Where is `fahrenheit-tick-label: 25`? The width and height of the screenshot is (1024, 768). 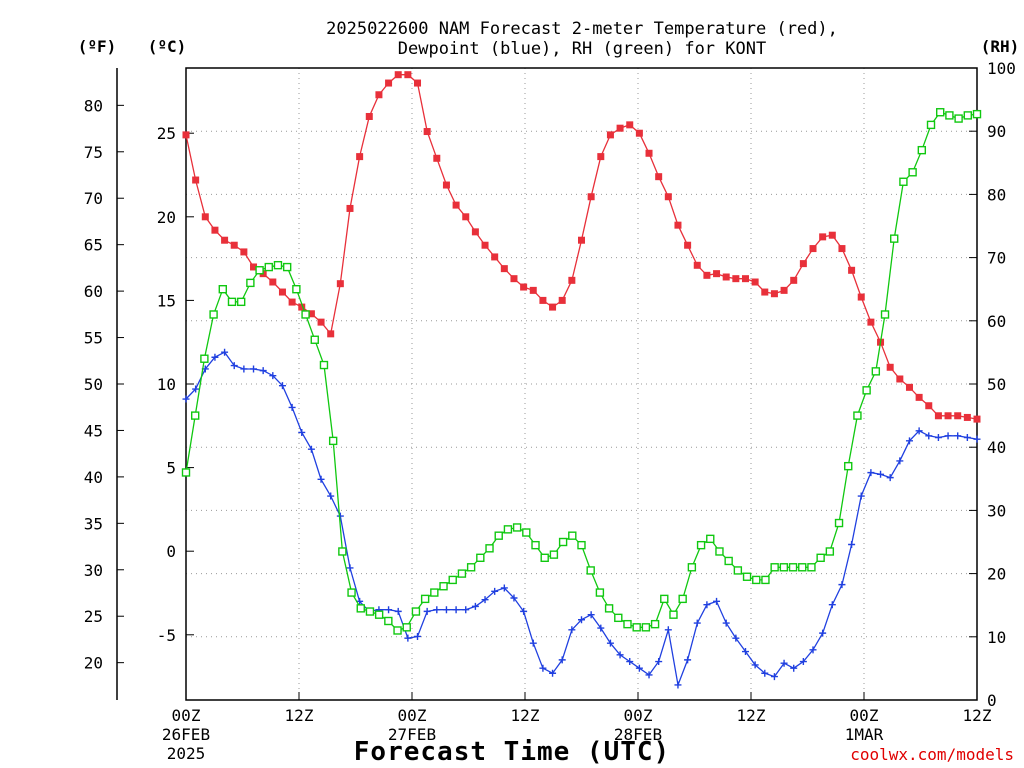
fahrenheit-tick-label: 25 is located at coordinates (93, 616).